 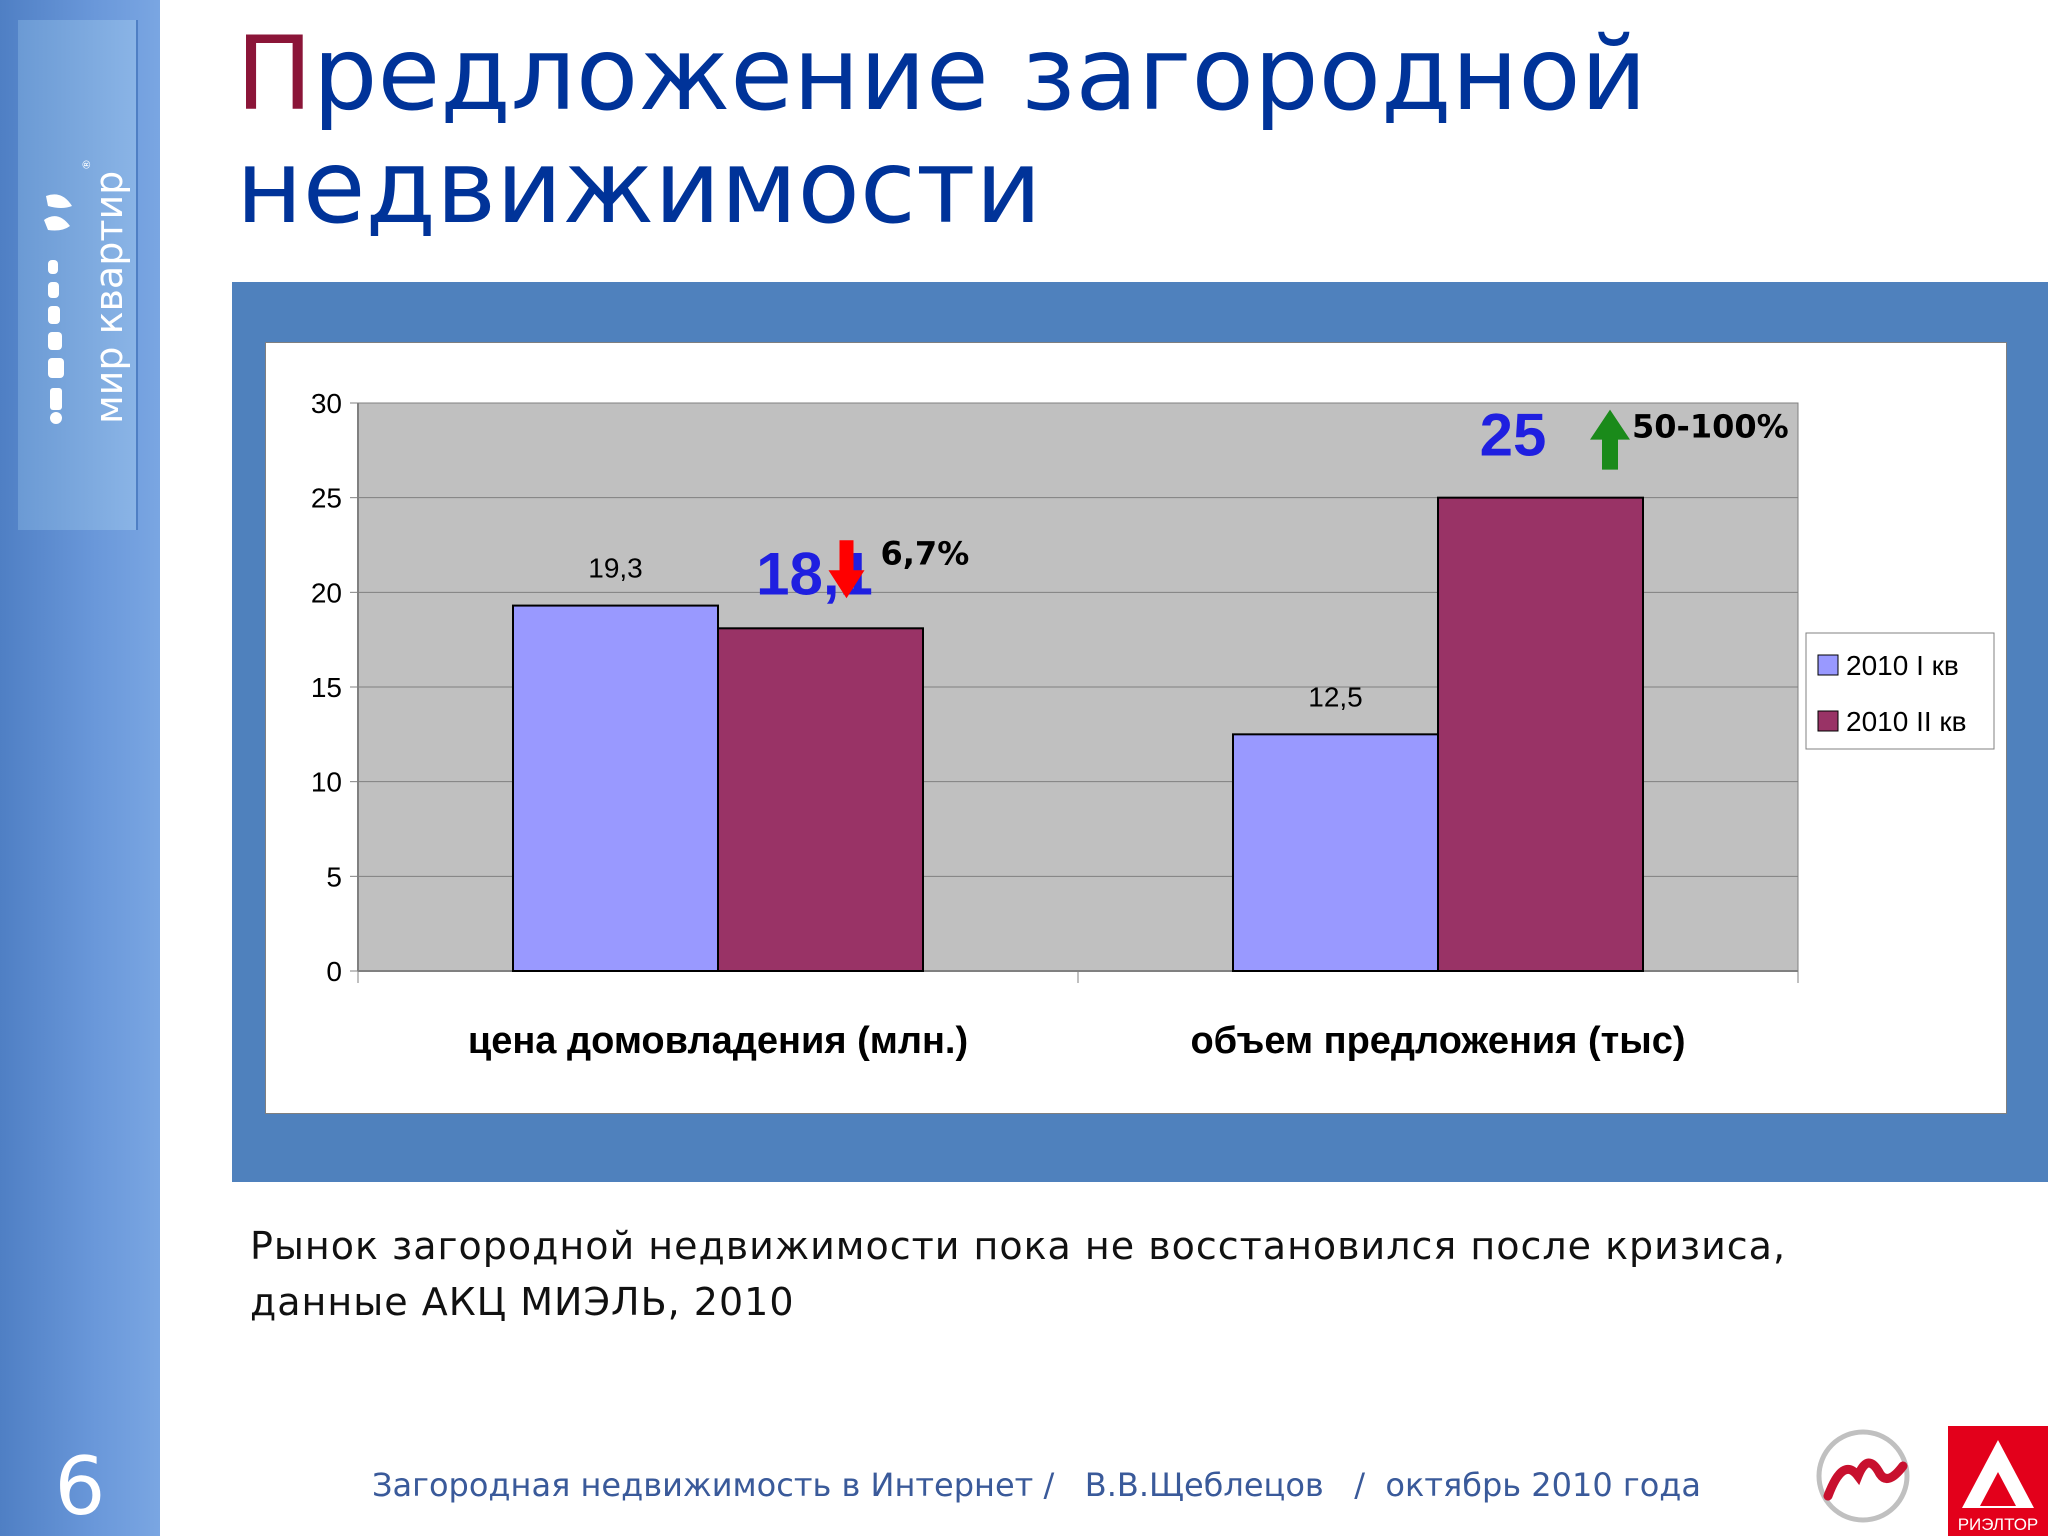 I want to click on y-tick-label: 0, so click(x=334, y=971).